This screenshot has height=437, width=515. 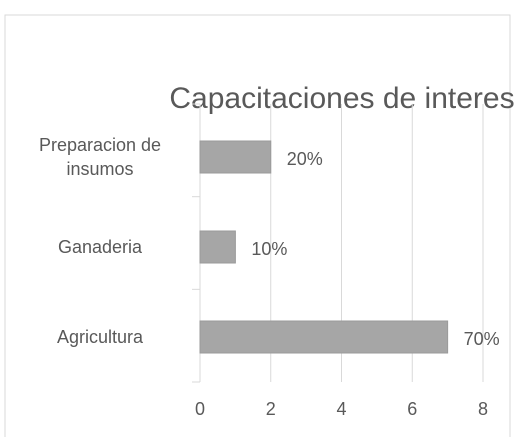 I want to click on x-tick-label: 8, so click(x=483, y=409).